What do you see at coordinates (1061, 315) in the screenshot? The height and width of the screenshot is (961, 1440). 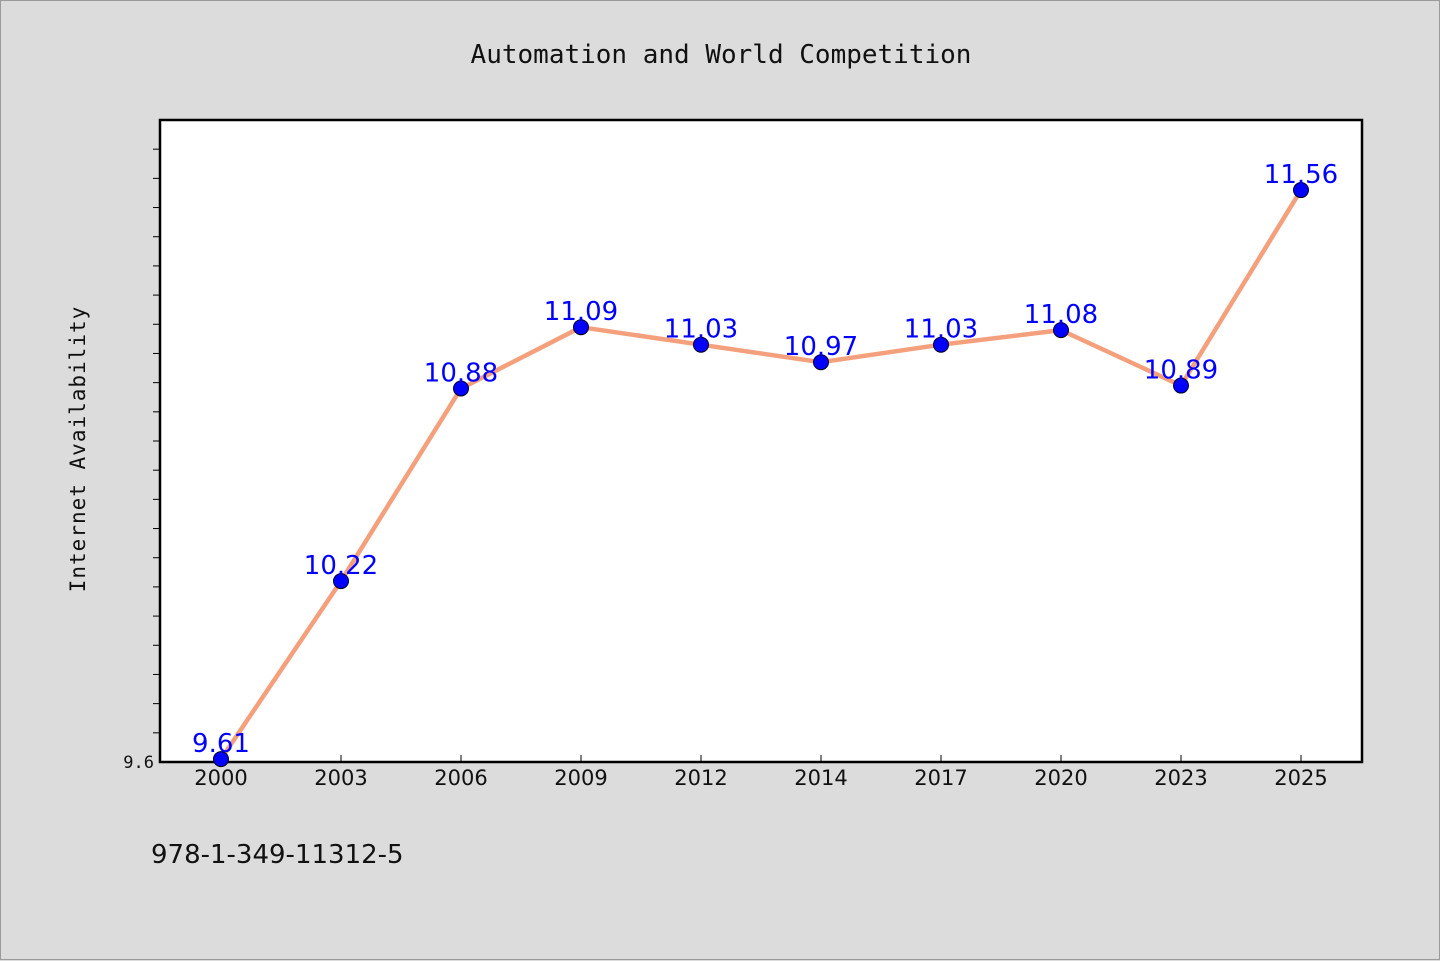 I see `data-label: 11.08` at bounding box center [1061, 315].